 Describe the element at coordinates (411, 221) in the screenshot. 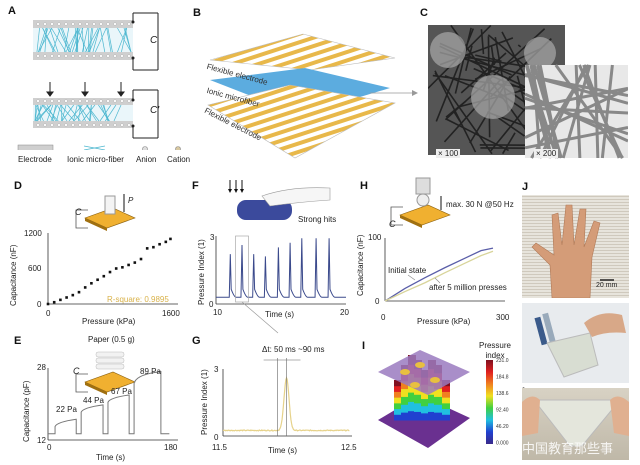

I see `h-sensor-pad-side` at that location.